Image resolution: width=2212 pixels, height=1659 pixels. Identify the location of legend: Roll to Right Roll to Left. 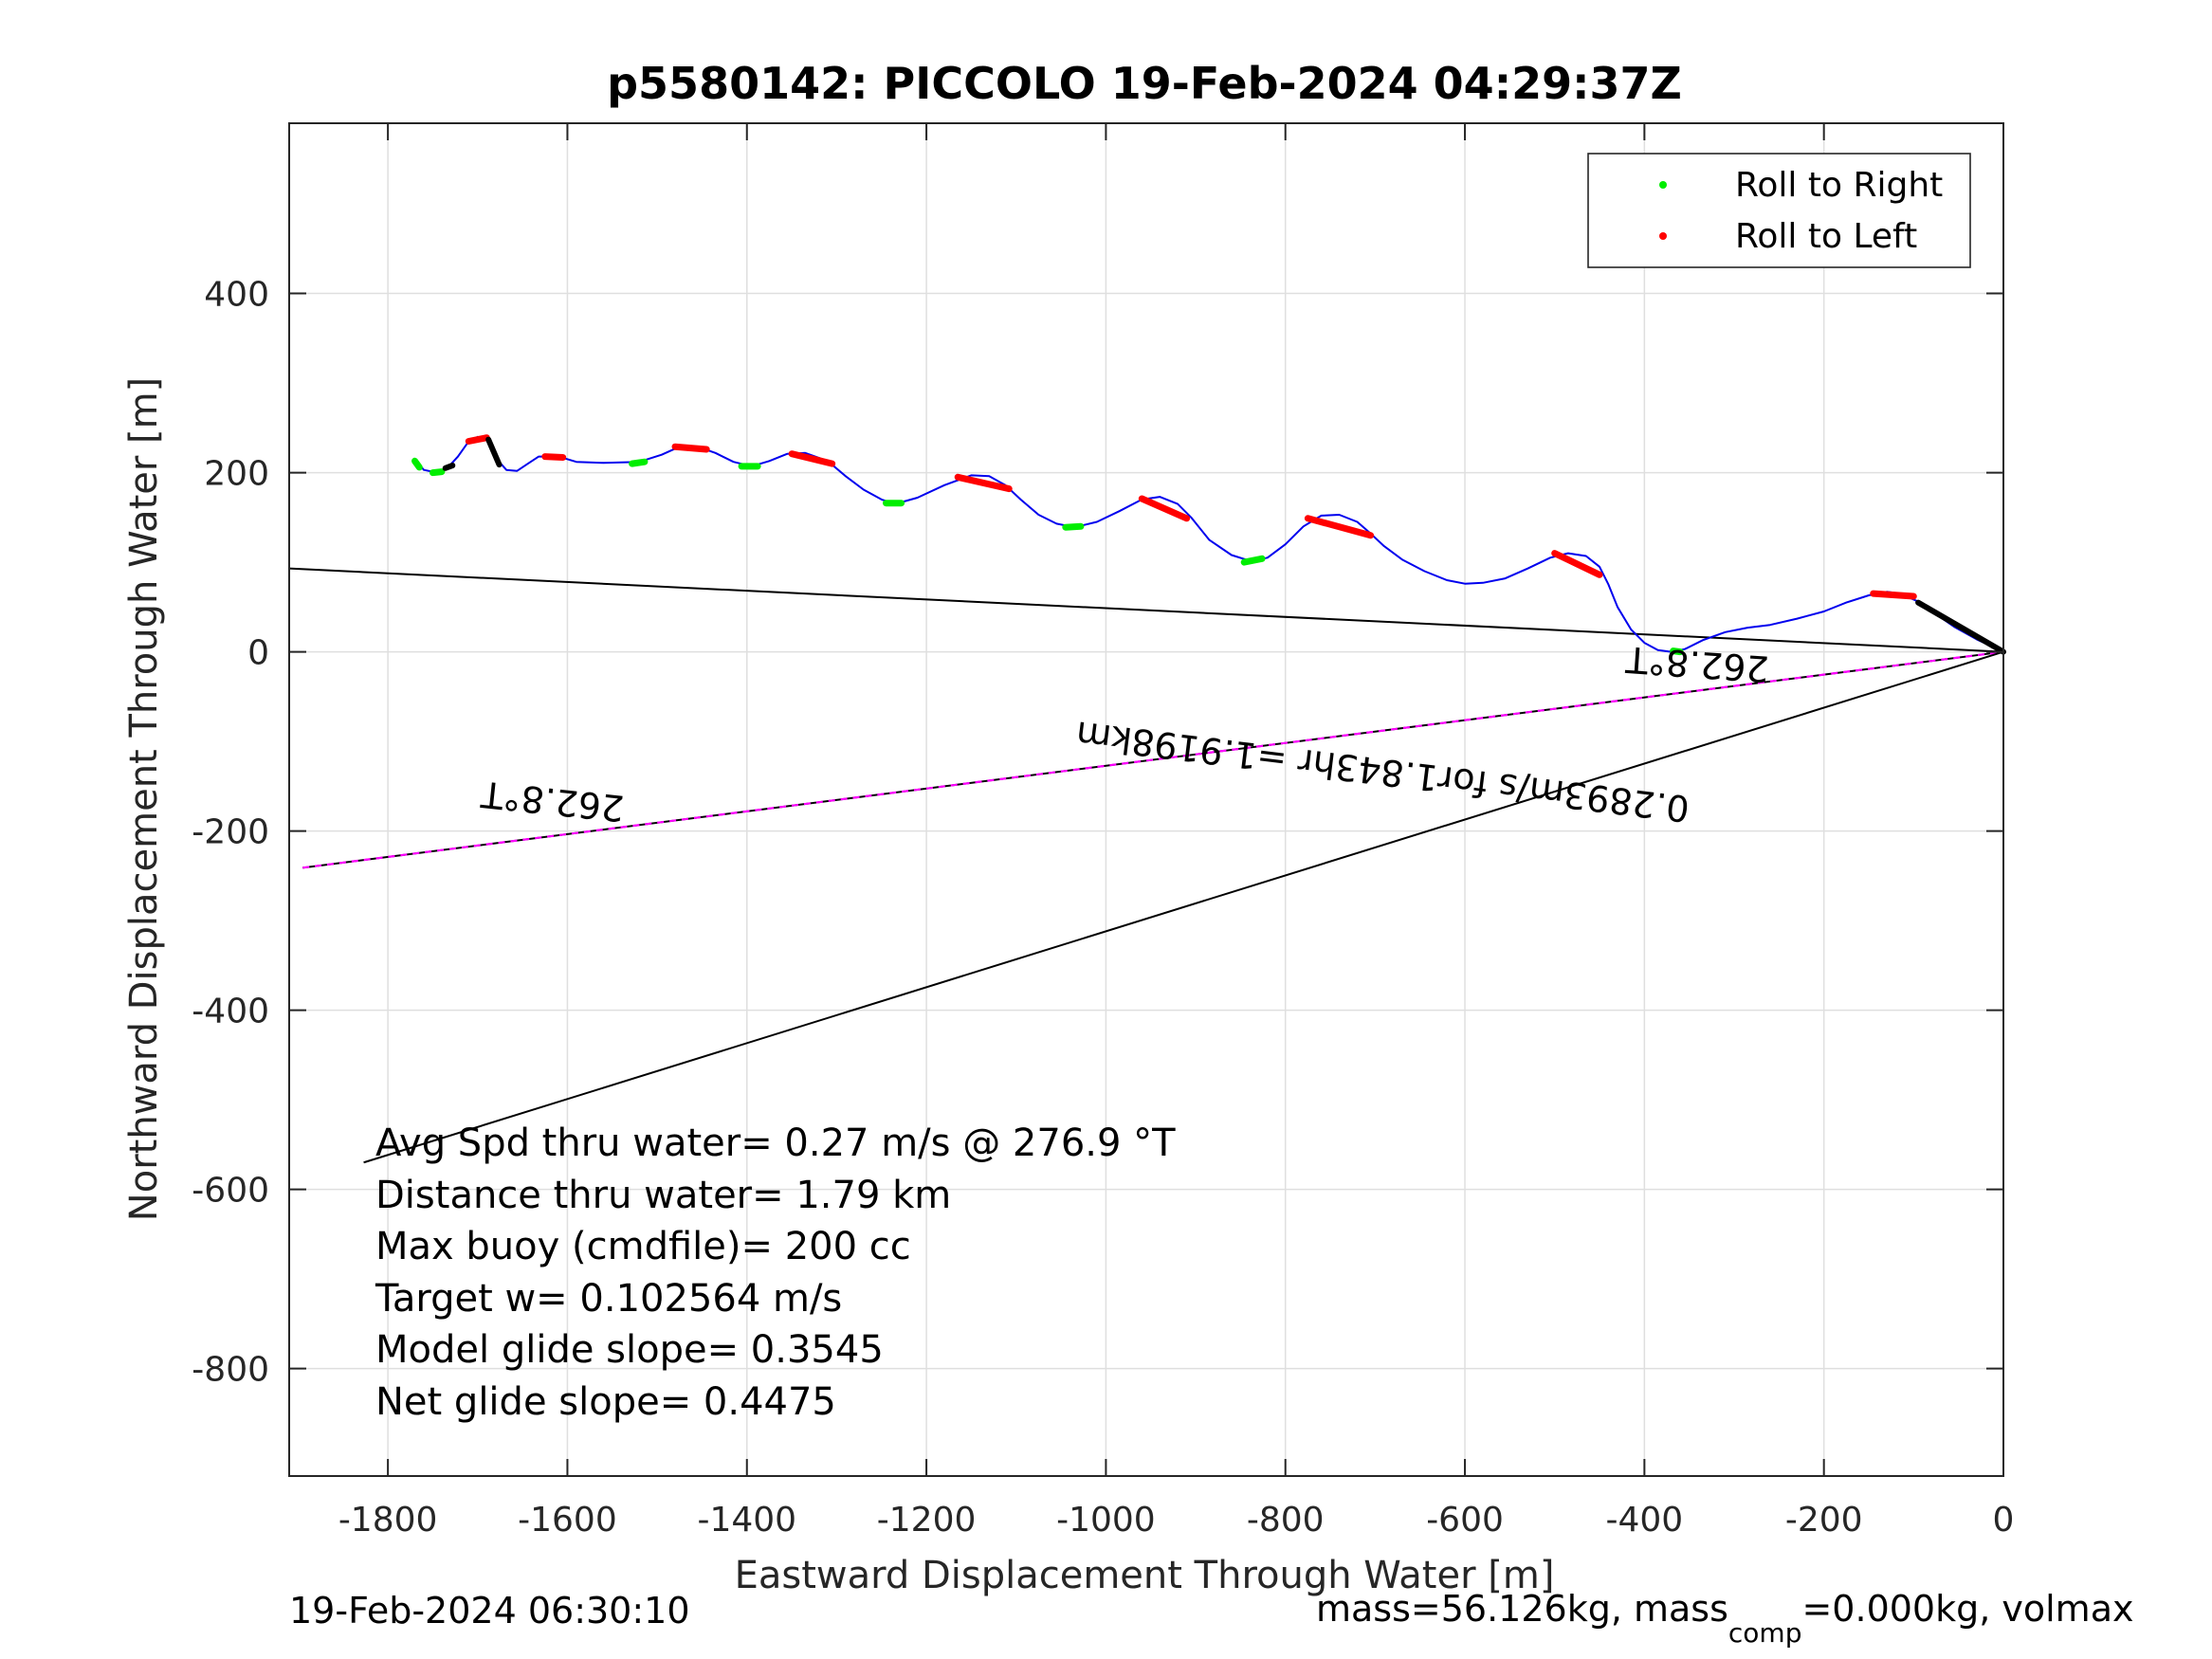
(1779, 210).